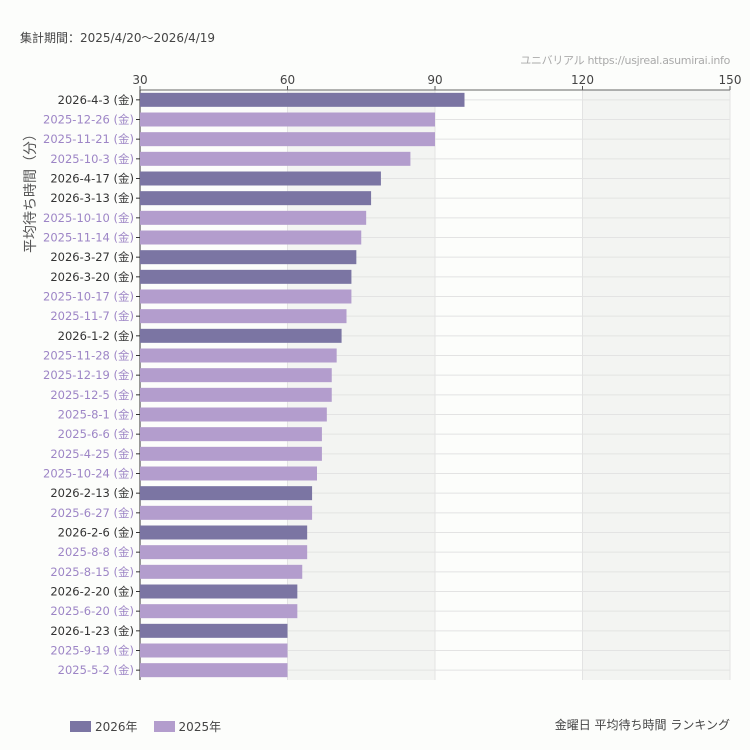 This screenshot has height=750, width=750. What do you see at coordinates (96, 552) in the screenshot?
I see `y-tick-label: 2025-8-8 (金)` at bounding box center [96, 552].